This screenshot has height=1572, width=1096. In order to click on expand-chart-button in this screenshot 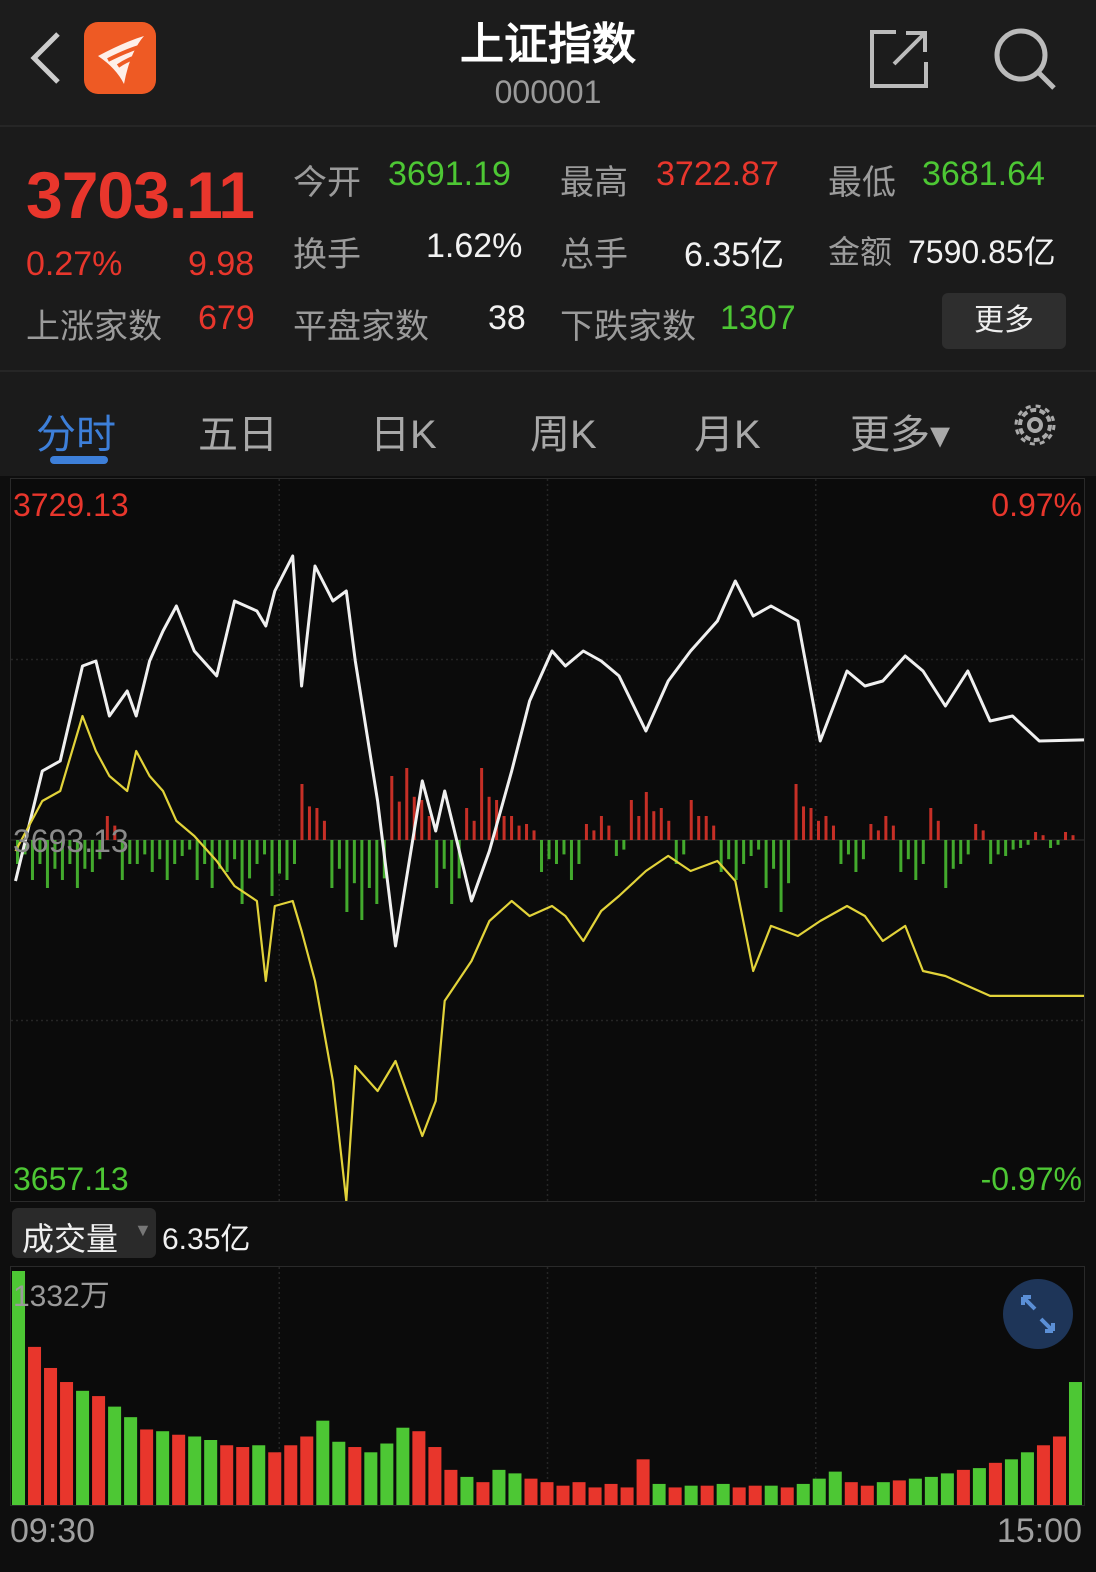, I will do `click(1038, 1314)`.